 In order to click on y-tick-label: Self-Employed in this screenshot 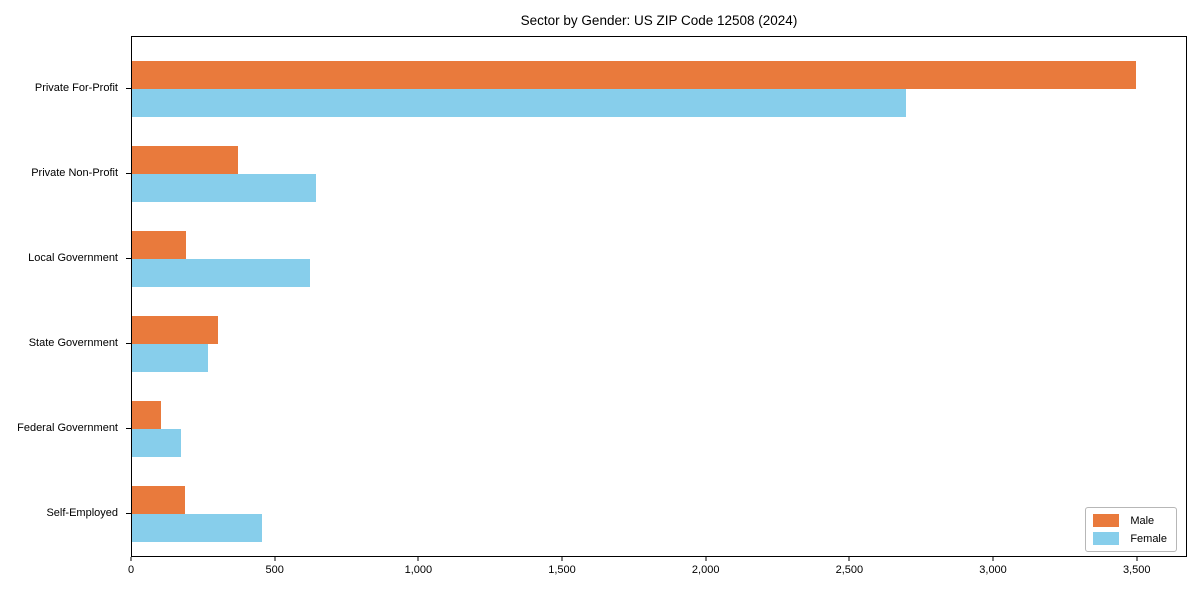, I will do `click(82, 512)`.